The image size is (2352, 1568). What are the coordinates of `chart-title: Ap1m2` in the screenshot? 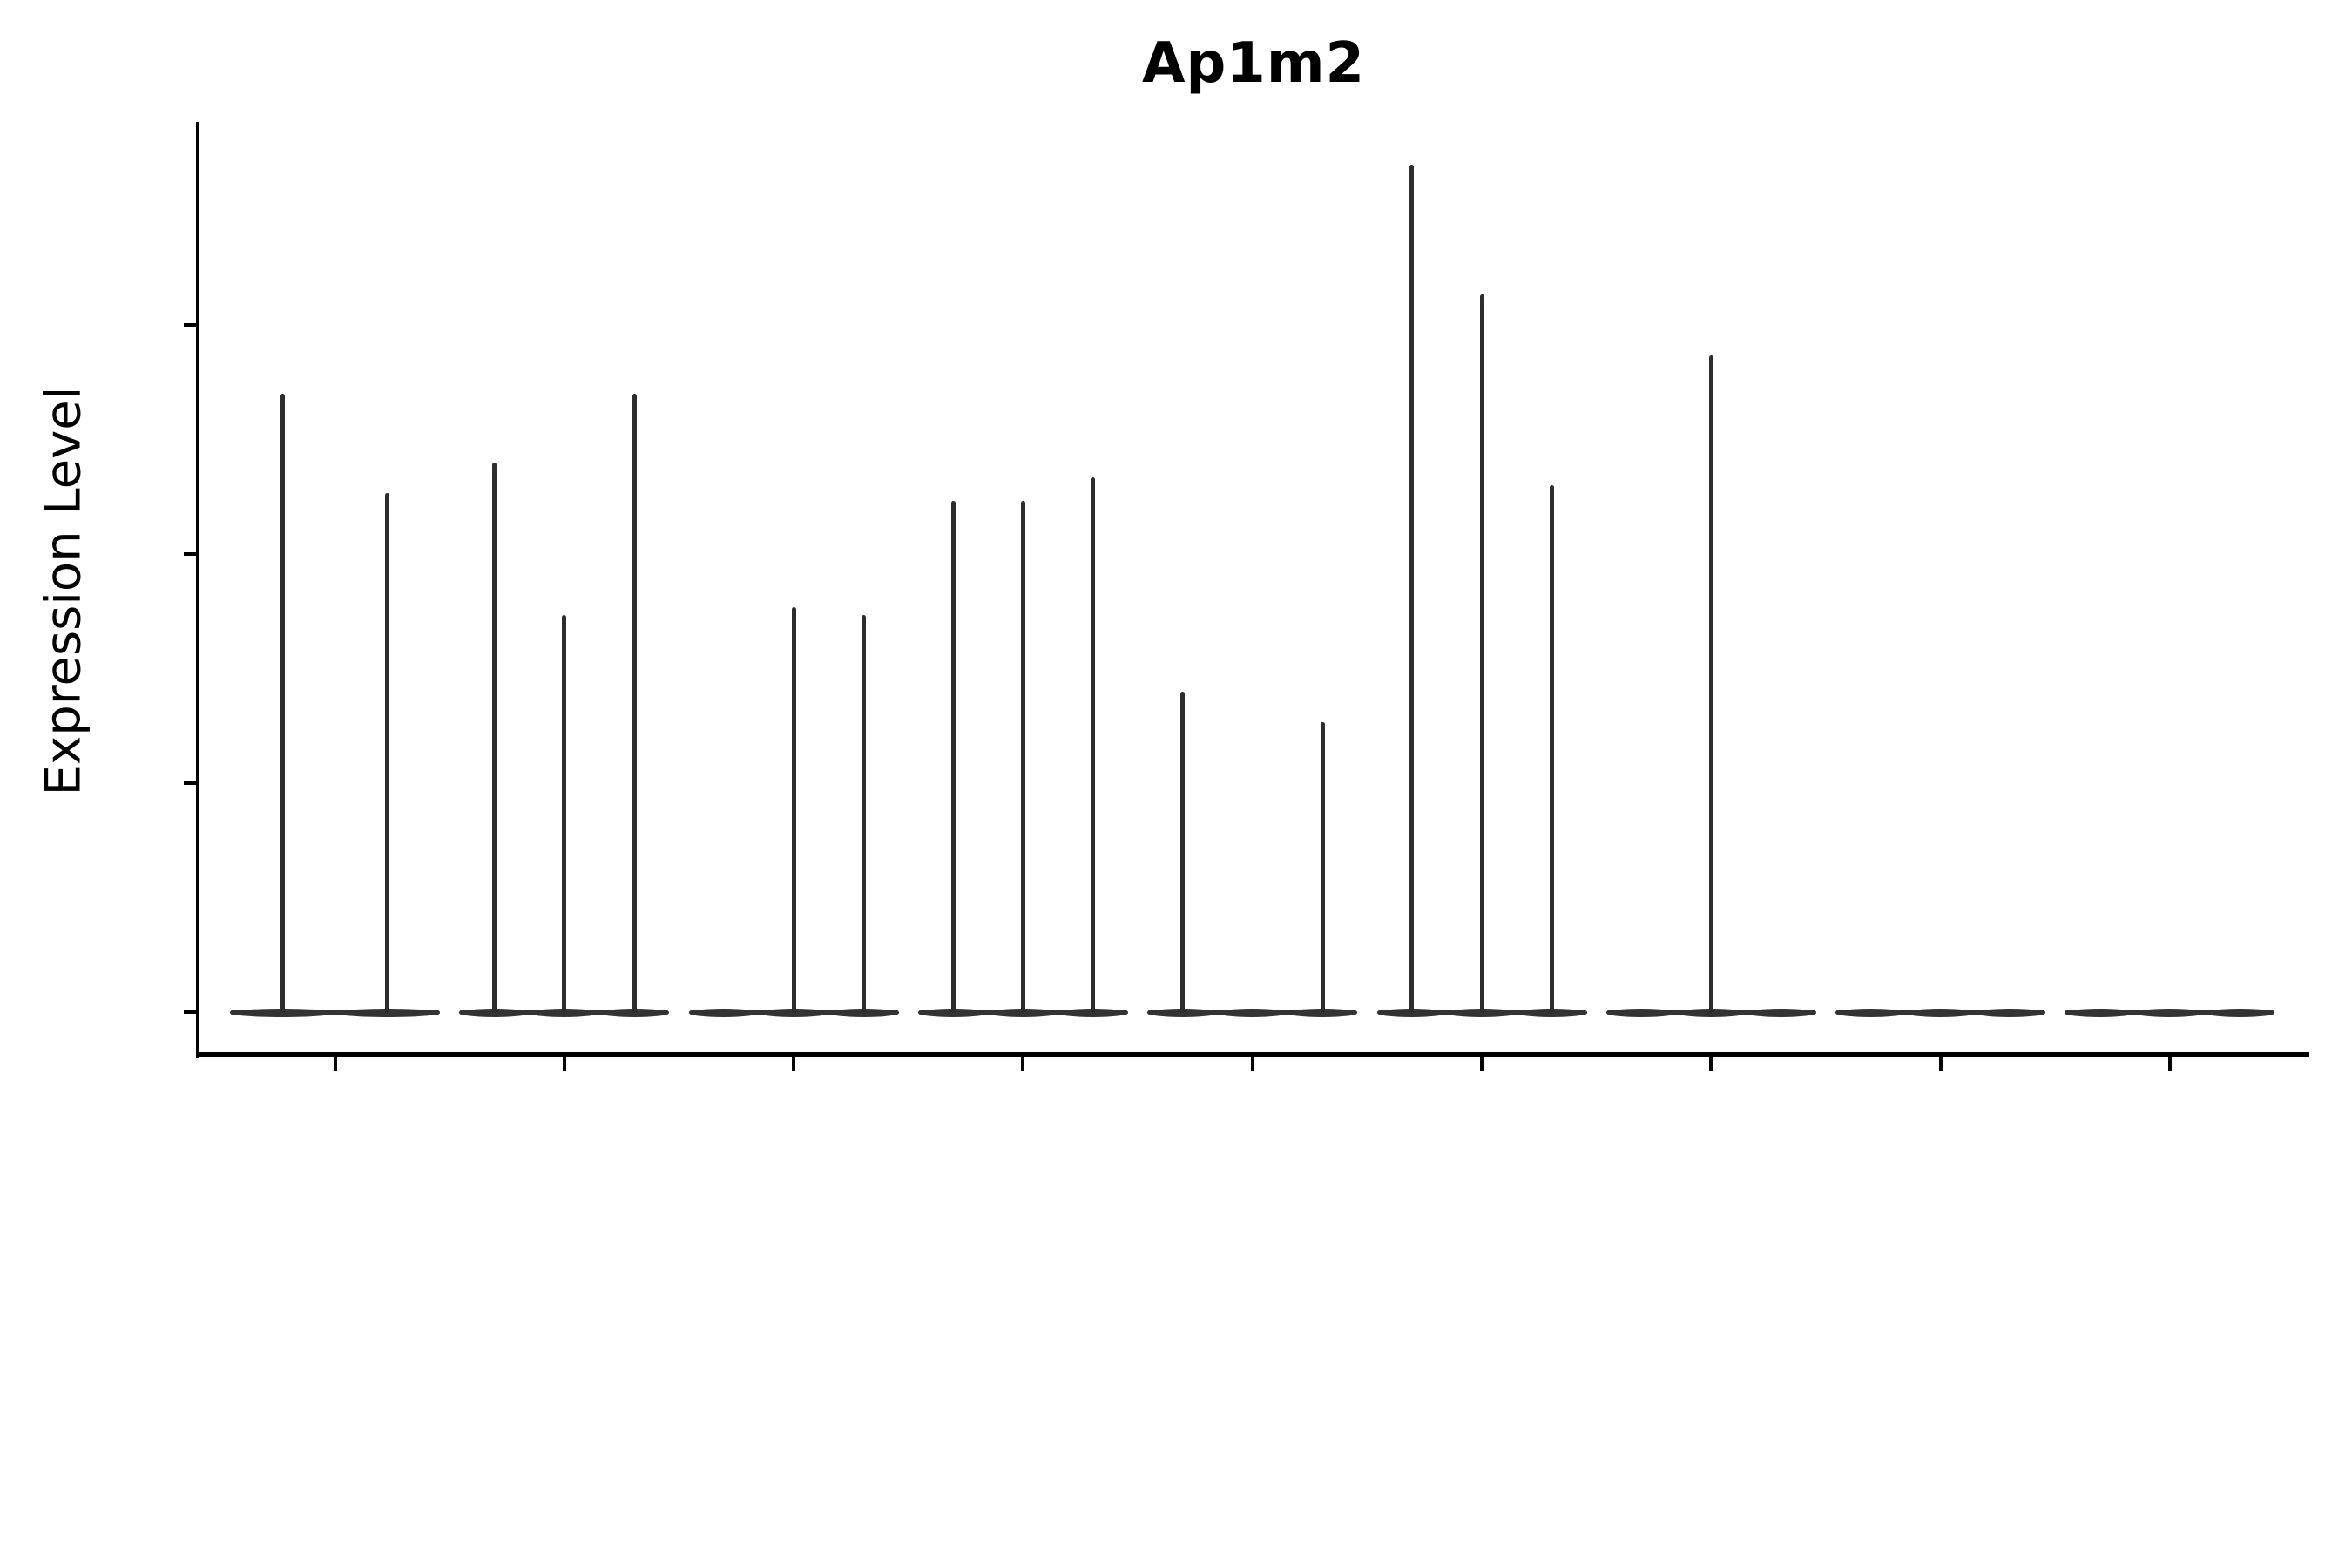 It's located at (1253, 64).